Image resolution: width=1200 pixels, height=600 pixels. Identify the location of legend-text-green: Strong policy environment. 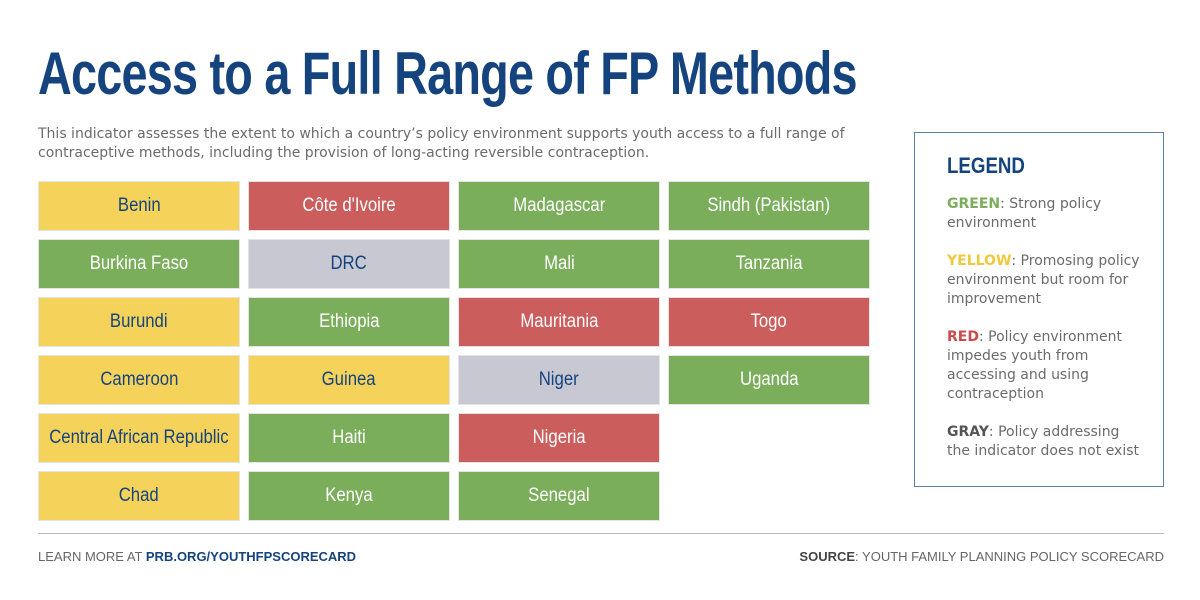
(1024, 213).